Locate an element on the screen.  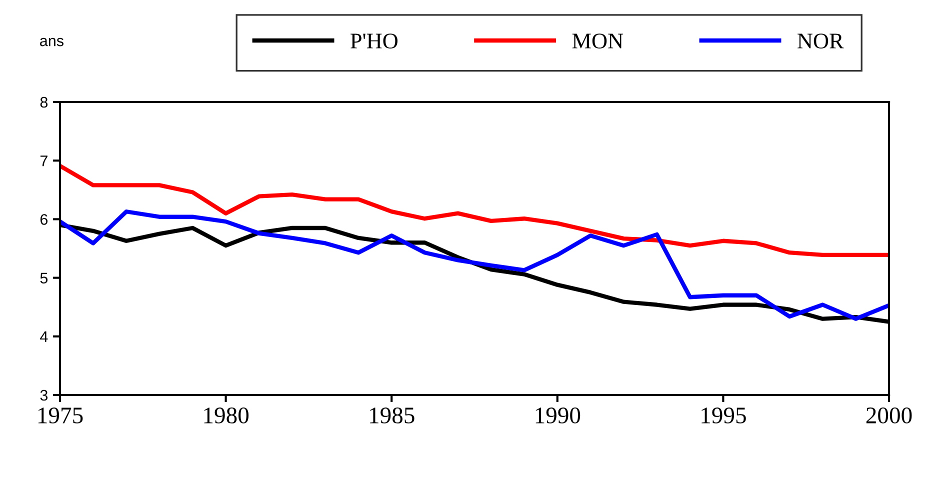
y-tick-label: 5 is located at coordinates (44, 278).